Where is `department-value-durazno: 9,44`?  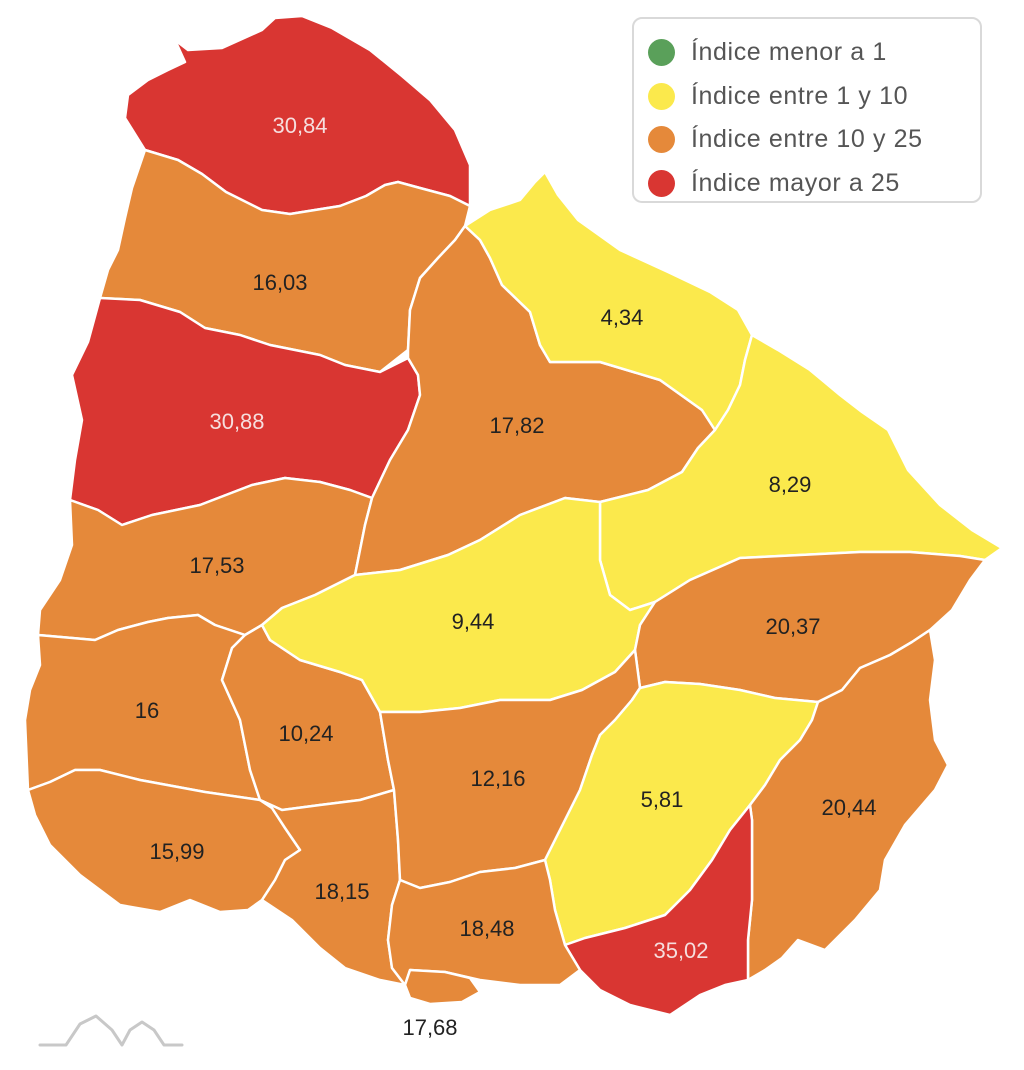
department-value-durazno: 9,44 is located at coordinates (473, 621).